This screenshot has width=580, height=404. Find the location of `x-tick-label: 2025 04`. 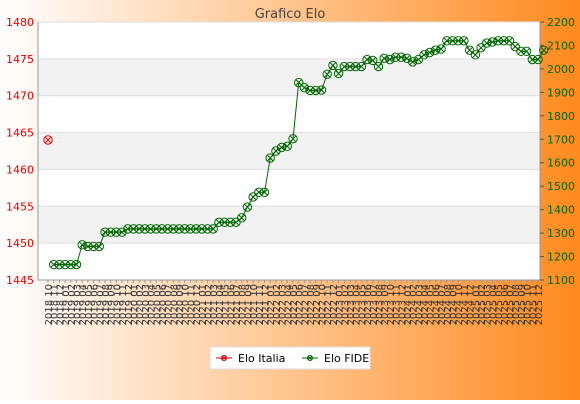

x-tick-label: 2025 04 is located at coordinates (493, 304).